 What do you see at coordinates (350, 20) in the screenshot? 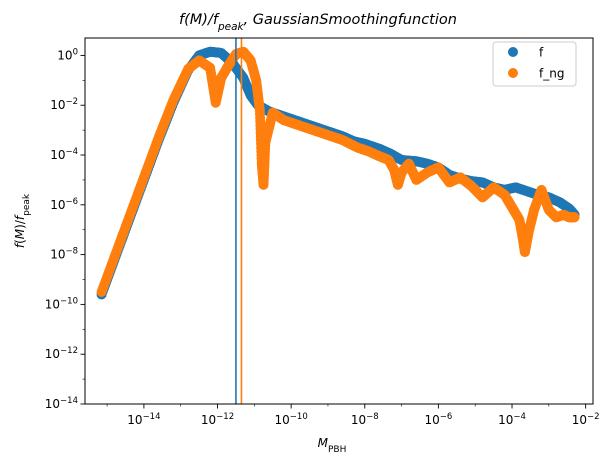
I see `chart-title-rest: , GaussianSmoothingfunction` at bounding box center [350, 20].